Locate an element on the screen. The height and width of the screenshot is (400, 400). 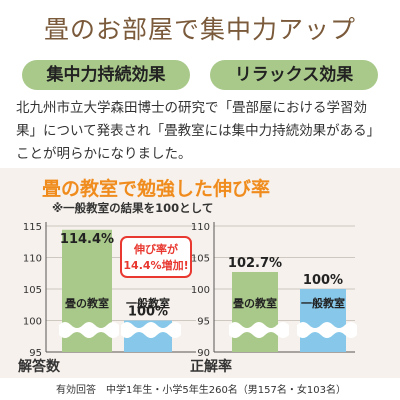
chart-note: ※一般教室の結果を100として is located at coordinates (133, 208).